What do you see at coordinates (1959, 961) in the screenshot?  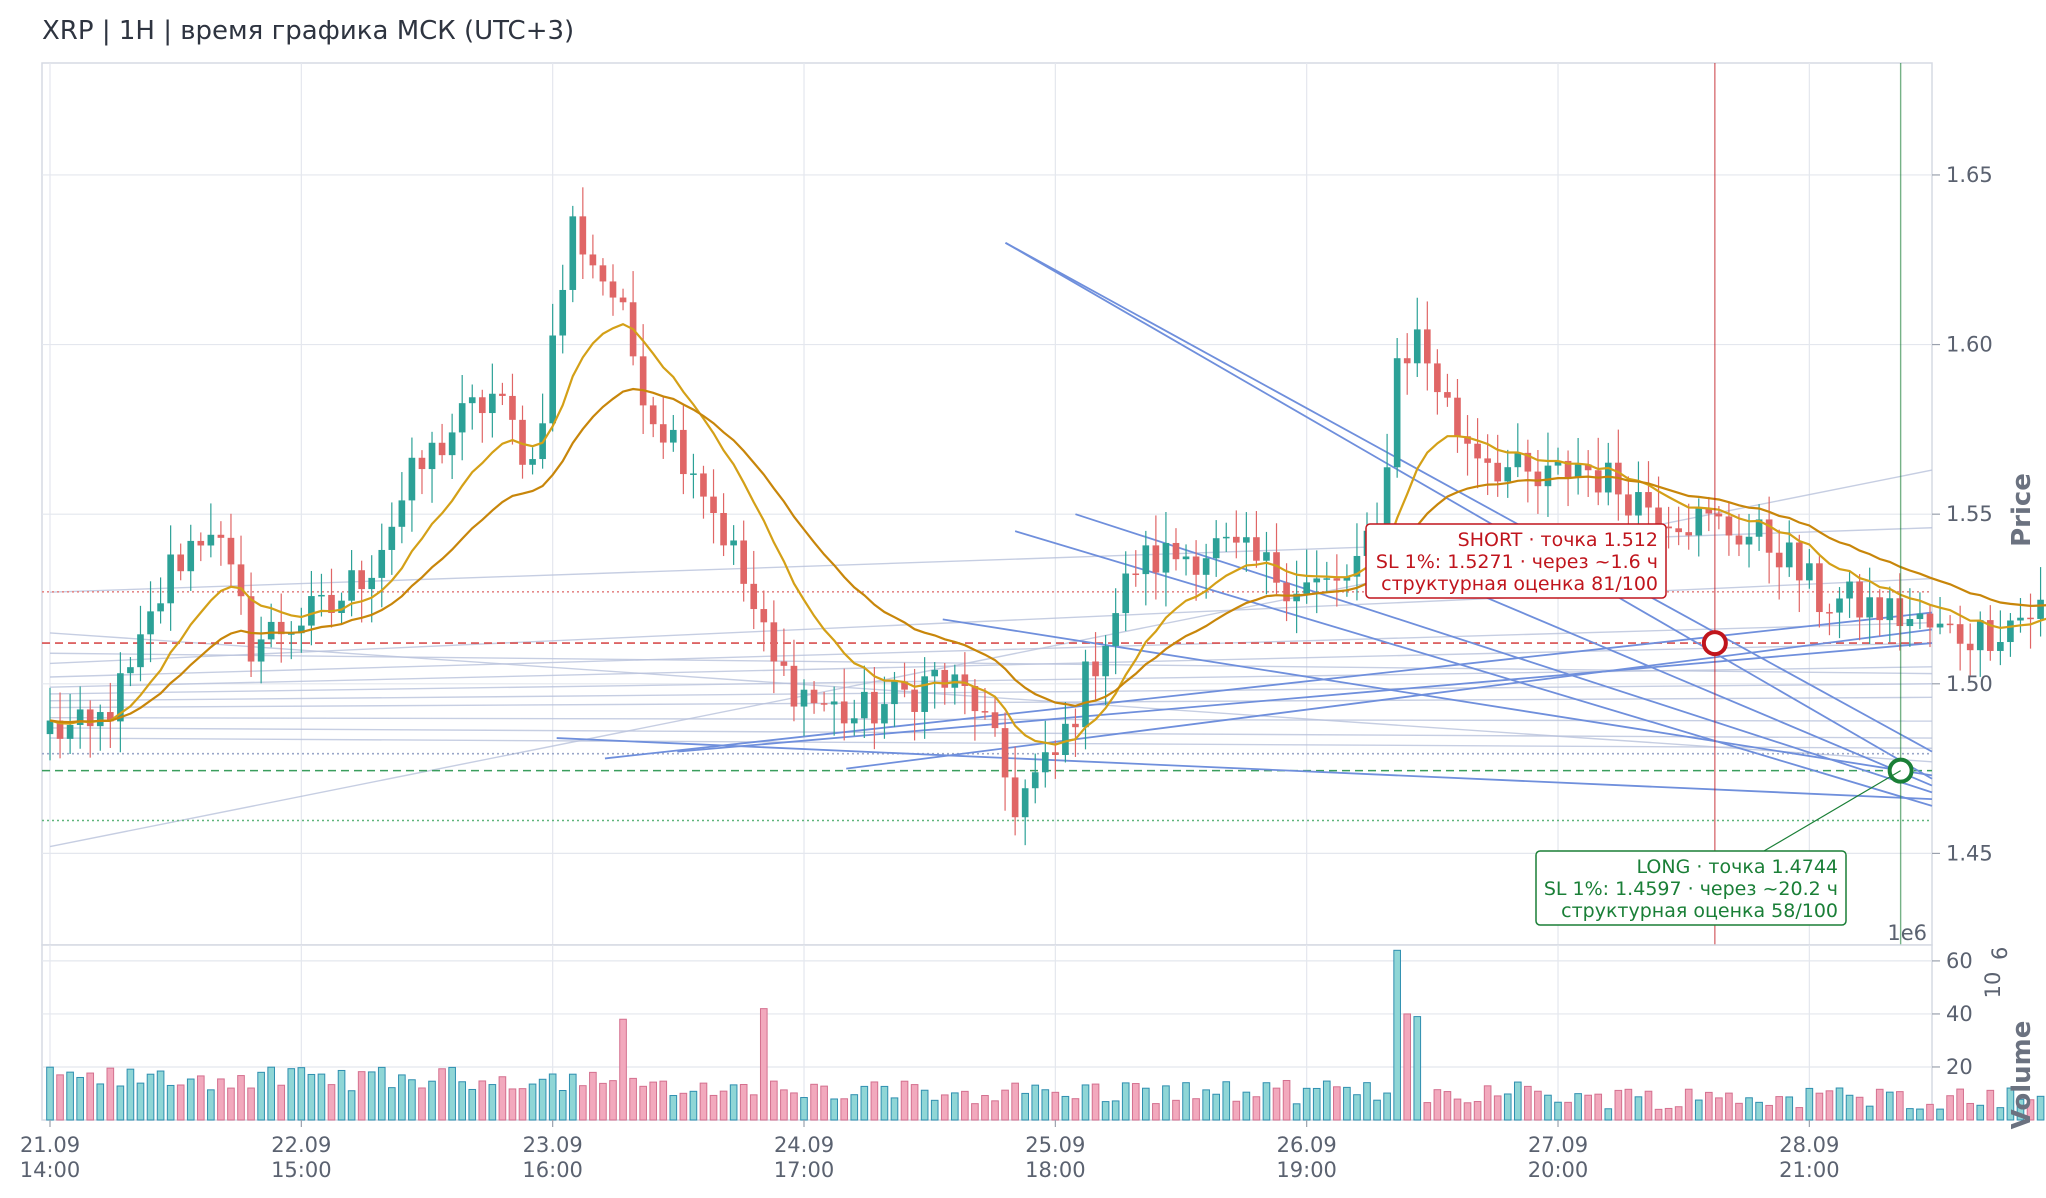 I see `volume-tick-label: 60` at bounding box center [1959, 961].